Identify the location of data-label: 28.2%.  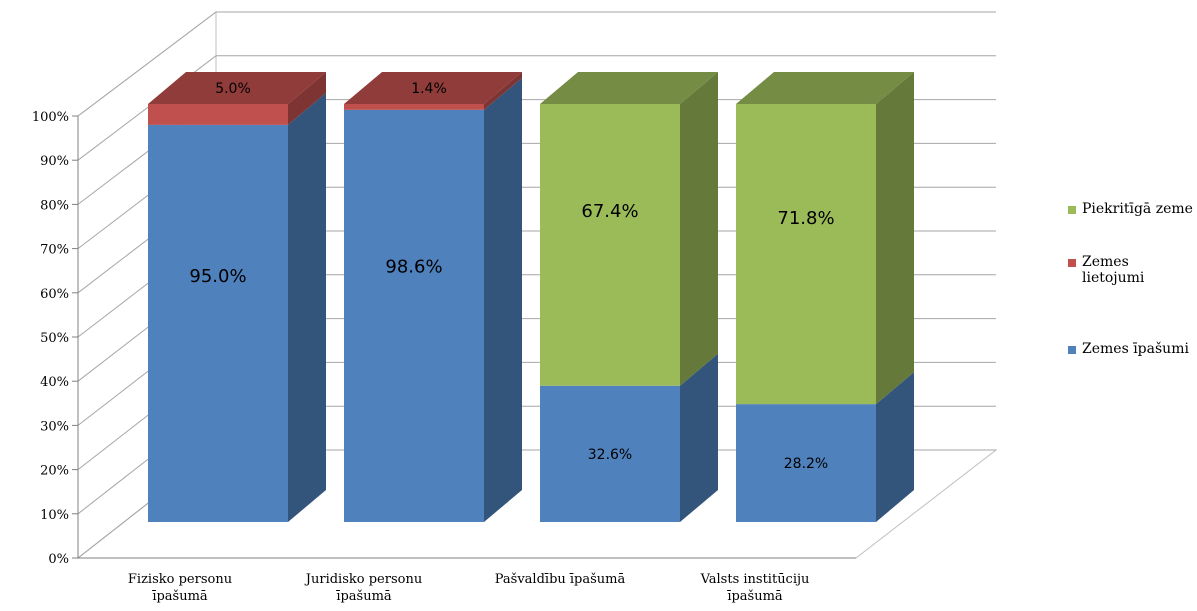
(806, 464).